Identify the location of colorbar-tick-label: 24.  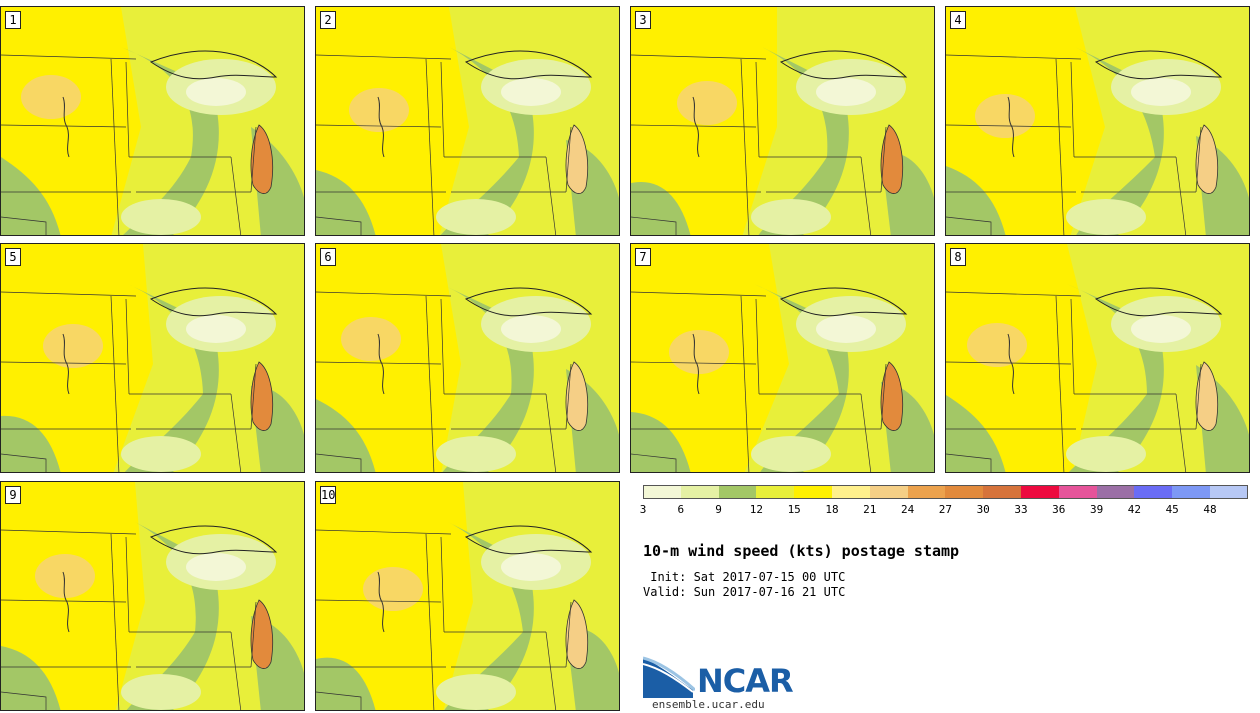
(907, 509).